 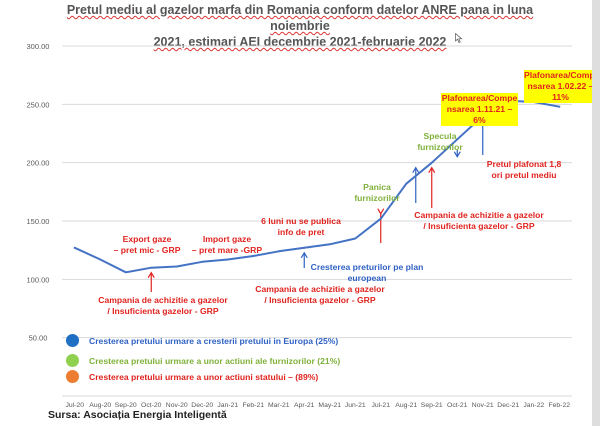 What do you see at coordinates (524, 169) in the screenshot?
I see `annotation-plafonat: Pretul plafonat 1,8 ori pretul mediu` at bounding box center [524, 169].